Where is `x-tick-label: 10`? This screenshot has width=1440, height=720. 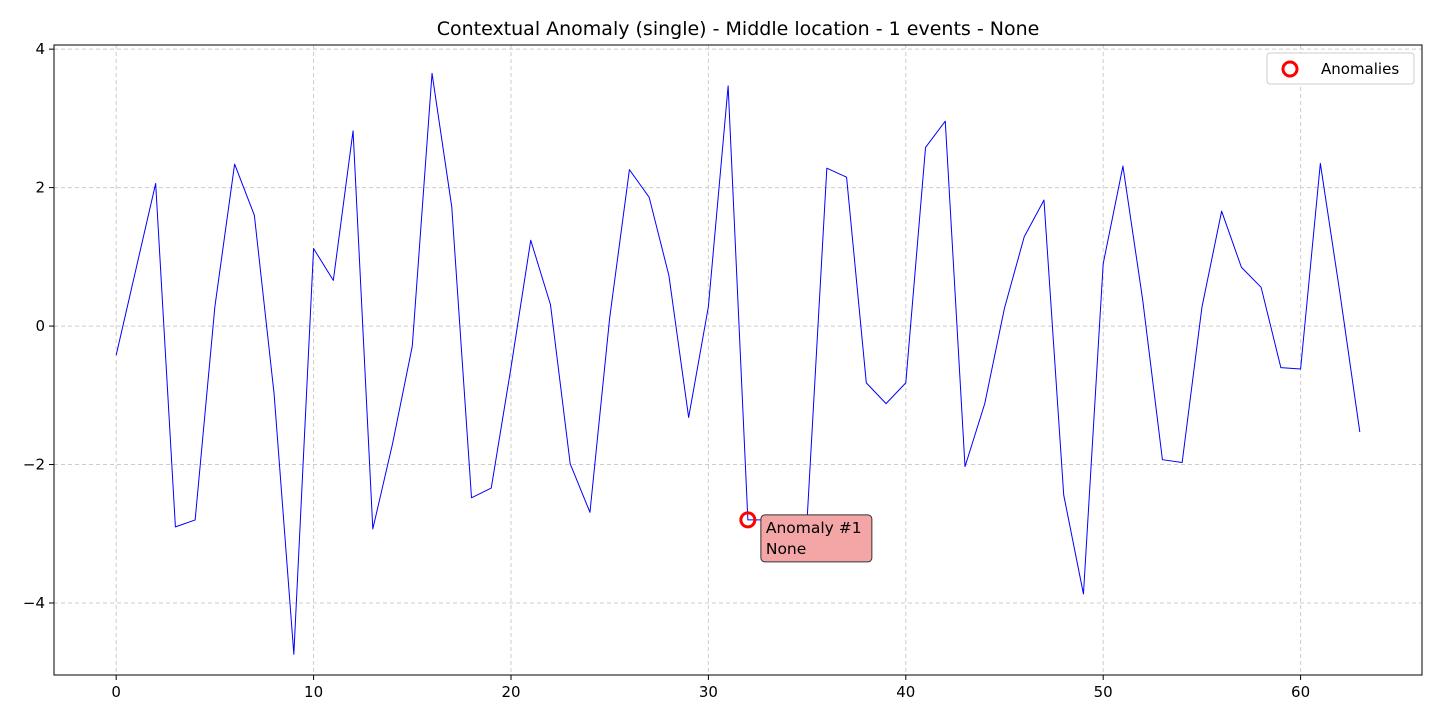 x-tick-label: 10 is located at coordinates (313, 692).